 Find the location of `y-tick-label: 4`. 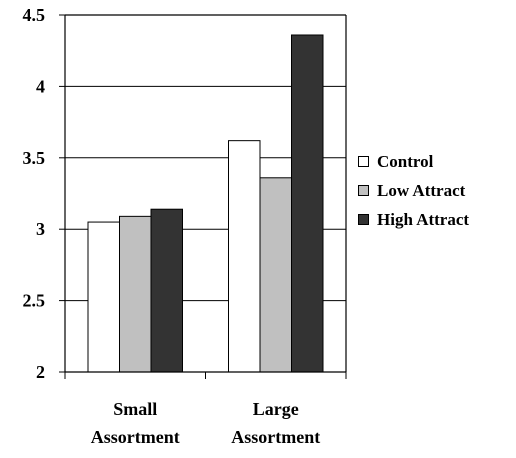

y-tick-label: 4 is located at coordinates (40, 86).